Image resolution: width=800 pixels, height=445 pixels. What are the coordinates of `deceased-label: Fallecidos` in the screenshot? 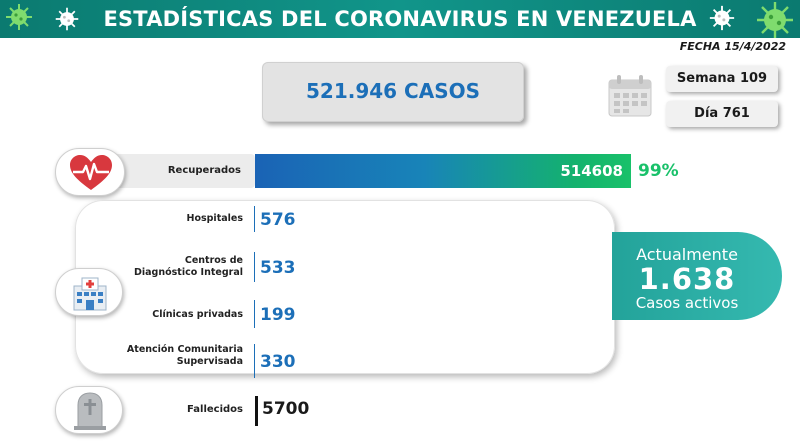 It's located at (215, 409).